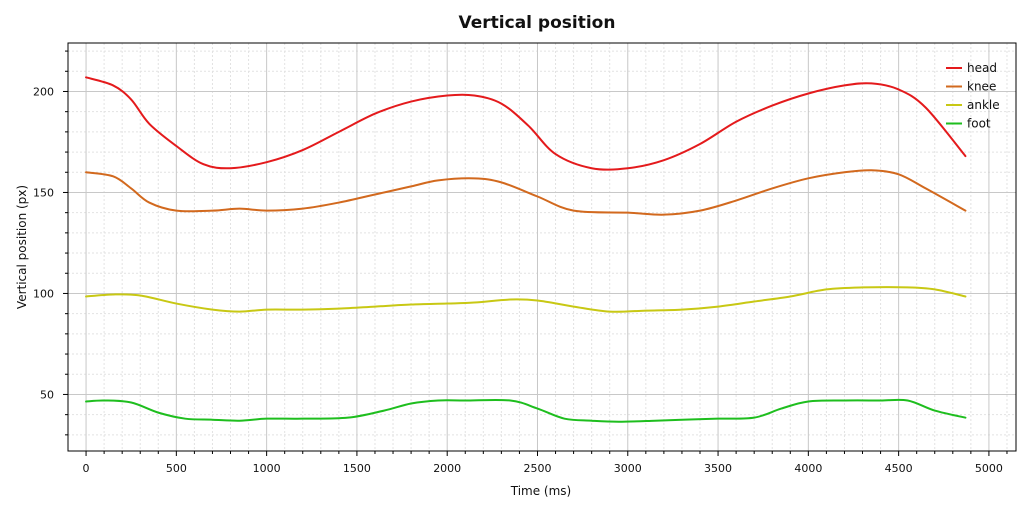  I want to click on x-tick-label: 3500, so click(718, 468).